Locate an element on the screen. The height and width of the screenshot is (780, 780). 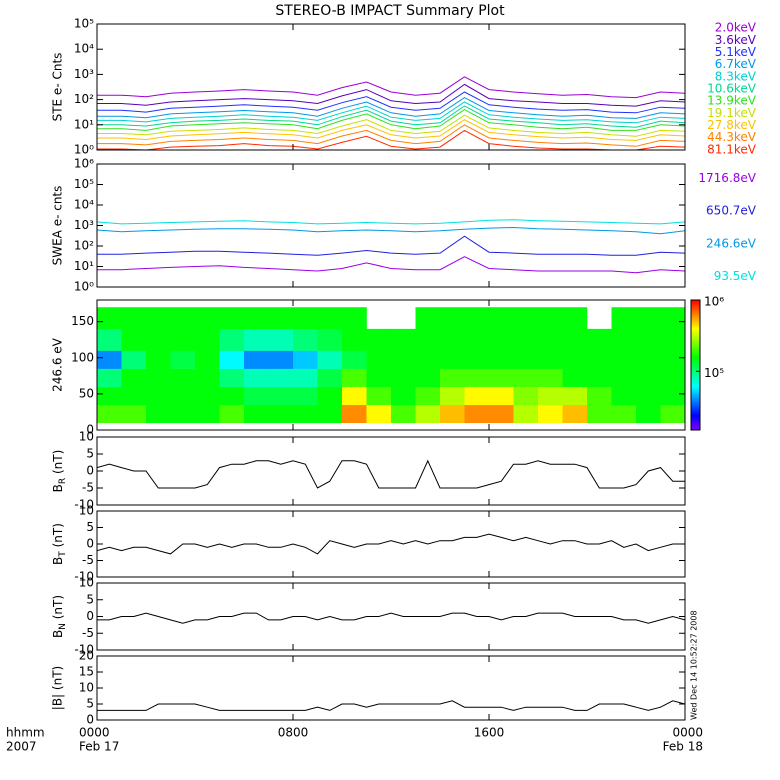
y-tick-label: -5 is located at coordinates (88, 633).